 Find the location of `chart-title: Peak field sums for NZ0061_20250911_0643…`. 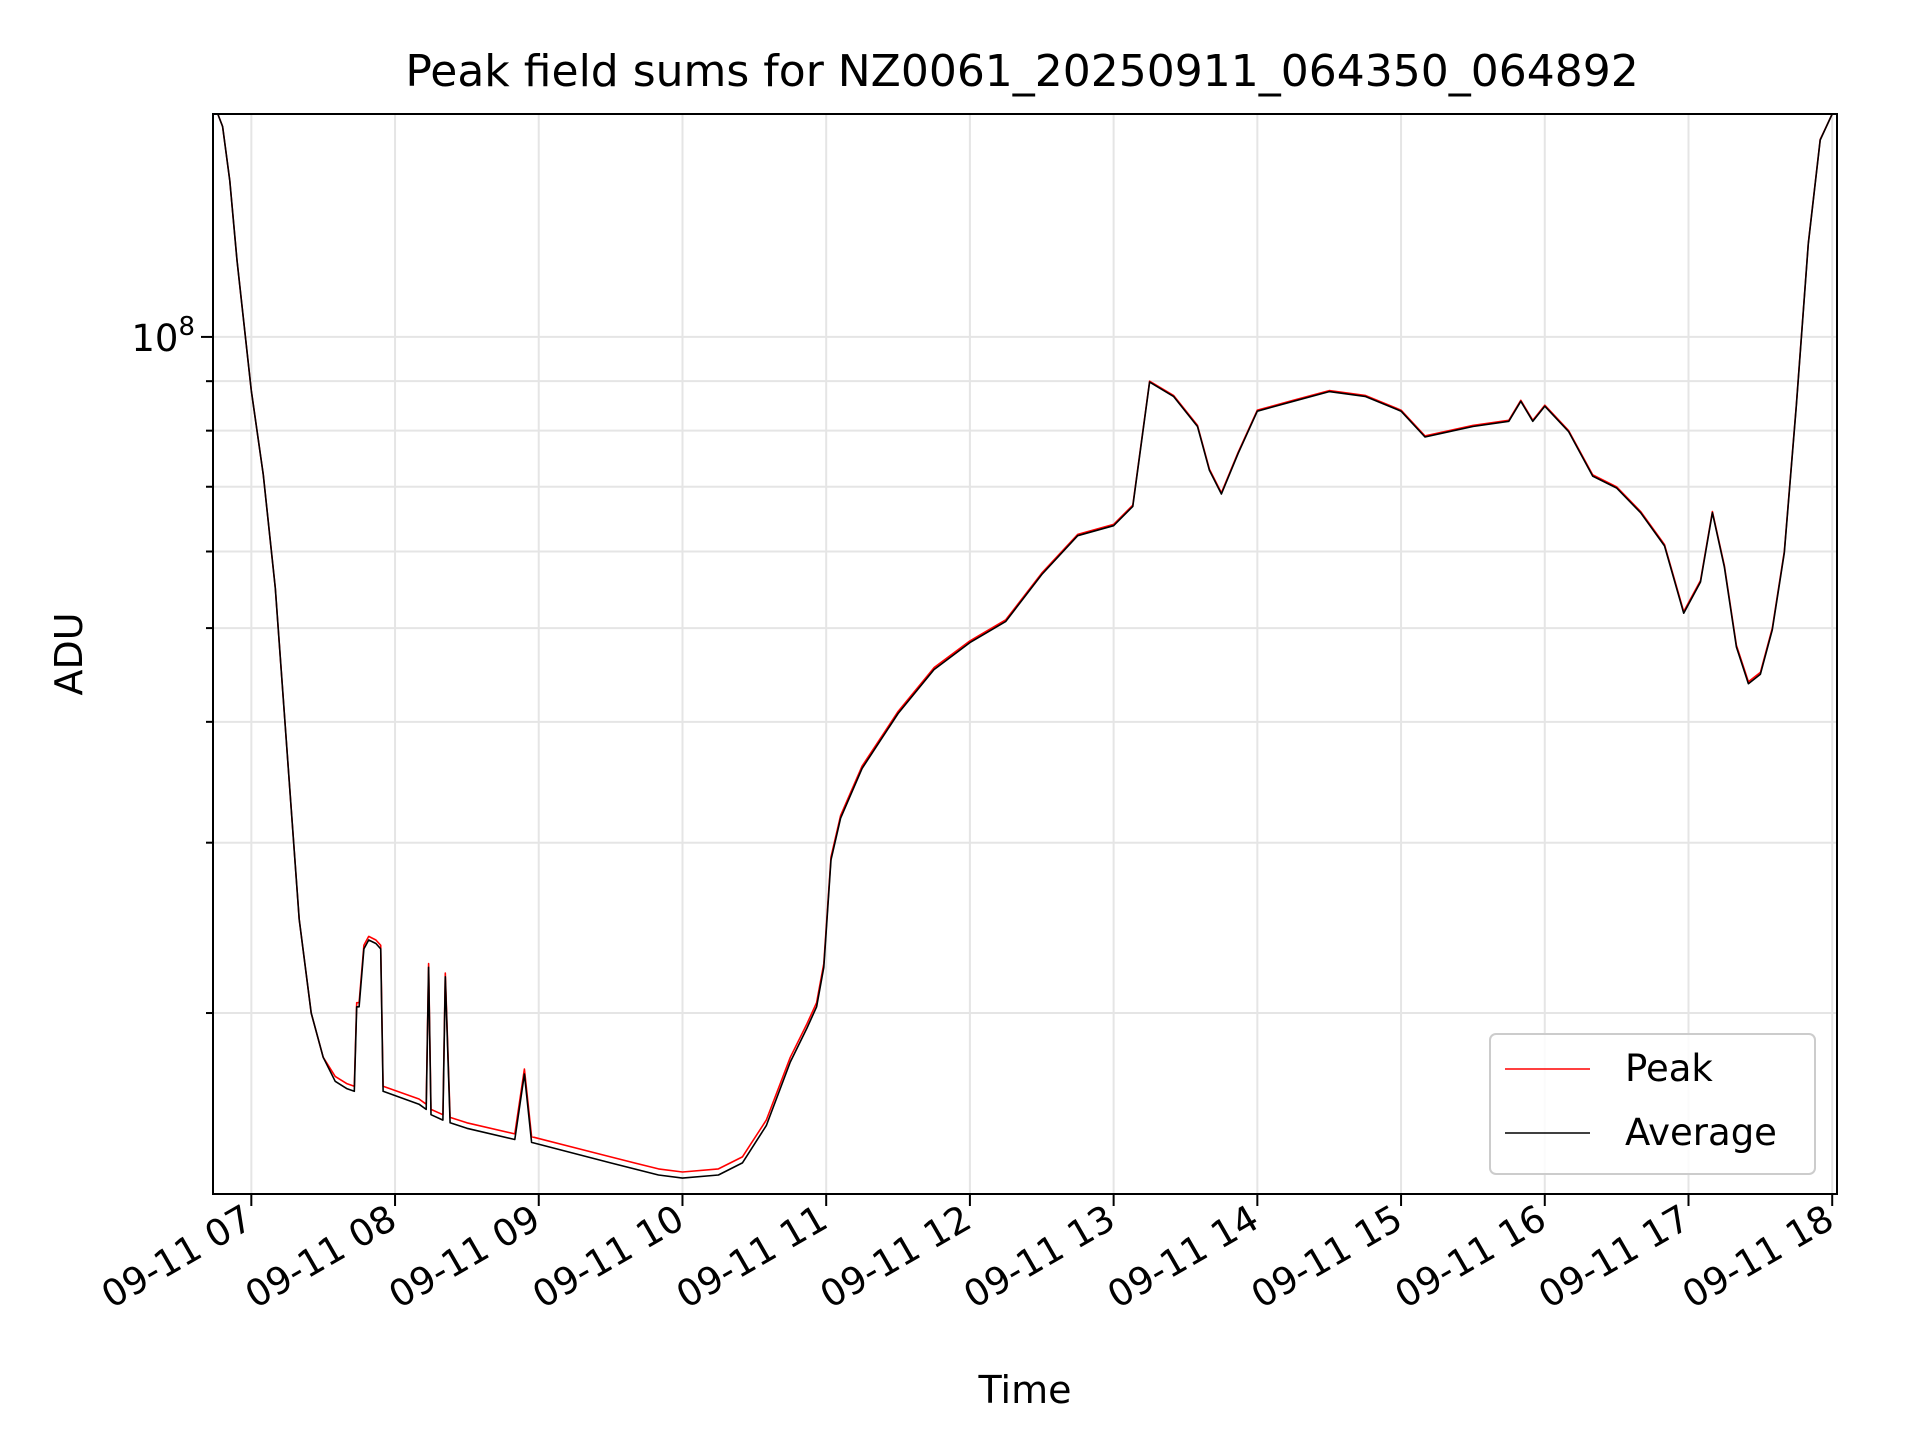

chart-title: Peak field sums for NZ0061_20250911_0643… is located at coordinates (1021, 71).